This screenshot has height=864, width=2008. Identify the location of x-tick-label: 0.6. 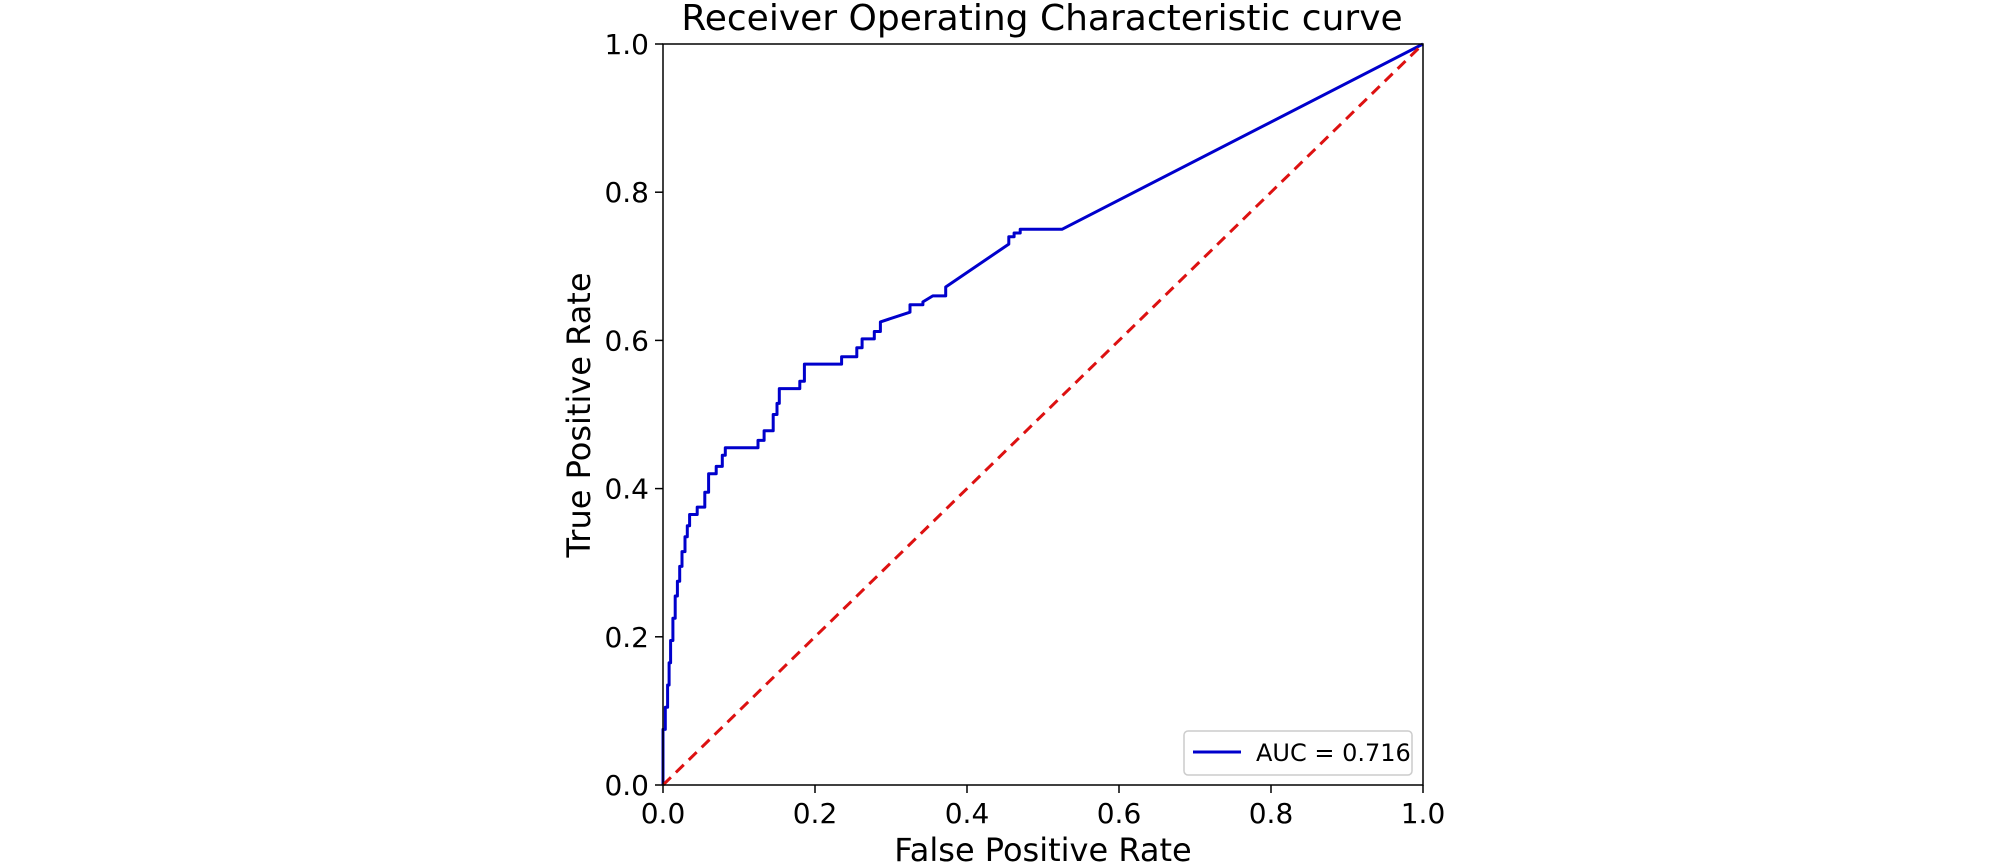
(1119, 813).